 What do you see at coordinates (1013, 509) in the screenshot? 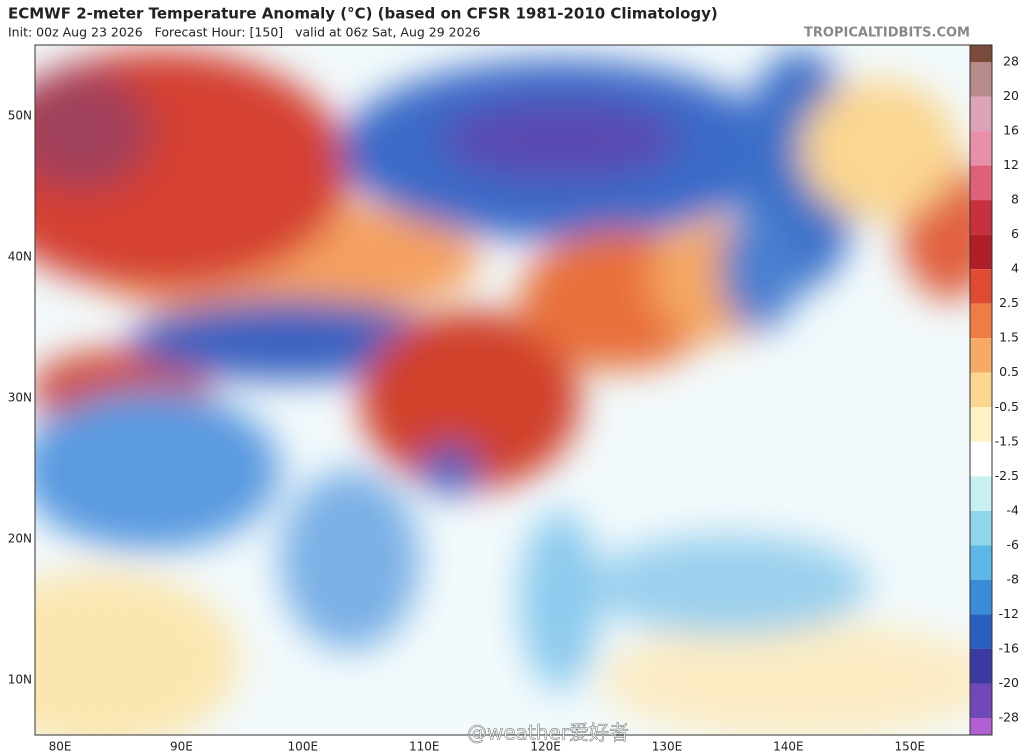
I see `colorbar-label: -4` at bounding box center [1013, 509].